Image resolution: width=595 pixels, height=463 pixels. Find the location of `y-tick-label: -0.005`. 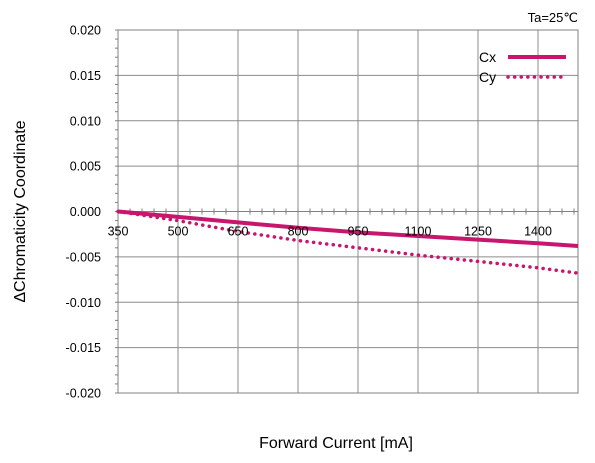

y-tick-label: -0.005 is located at coordinates (83, 257).